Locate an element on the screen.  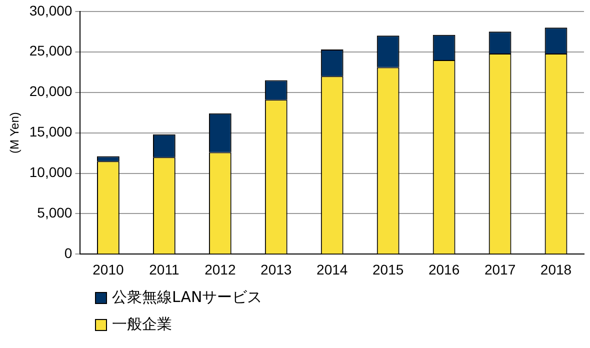
y-tick-label: 0 is located at coordinates (68, 253).